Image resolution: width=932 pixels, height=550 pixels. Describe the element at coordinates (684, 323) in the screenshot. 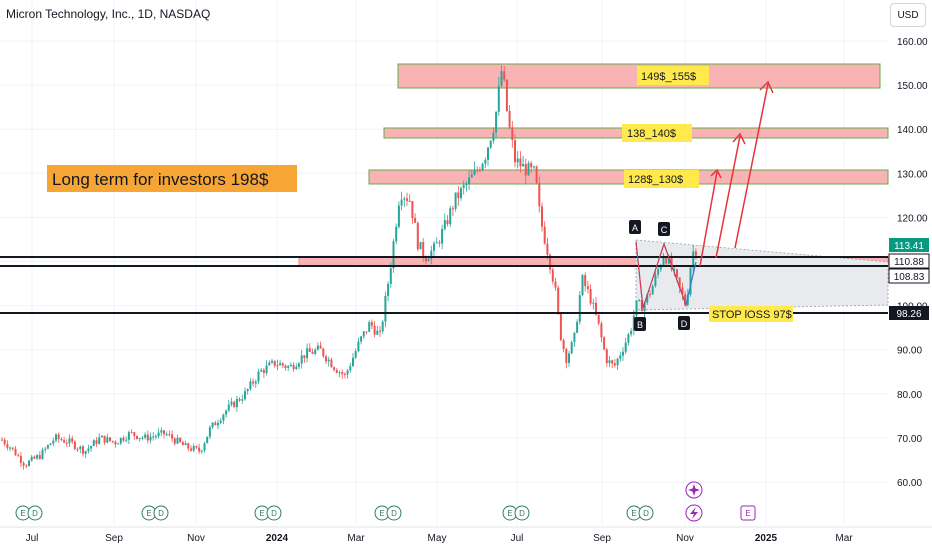

I see `point-d` at that location.